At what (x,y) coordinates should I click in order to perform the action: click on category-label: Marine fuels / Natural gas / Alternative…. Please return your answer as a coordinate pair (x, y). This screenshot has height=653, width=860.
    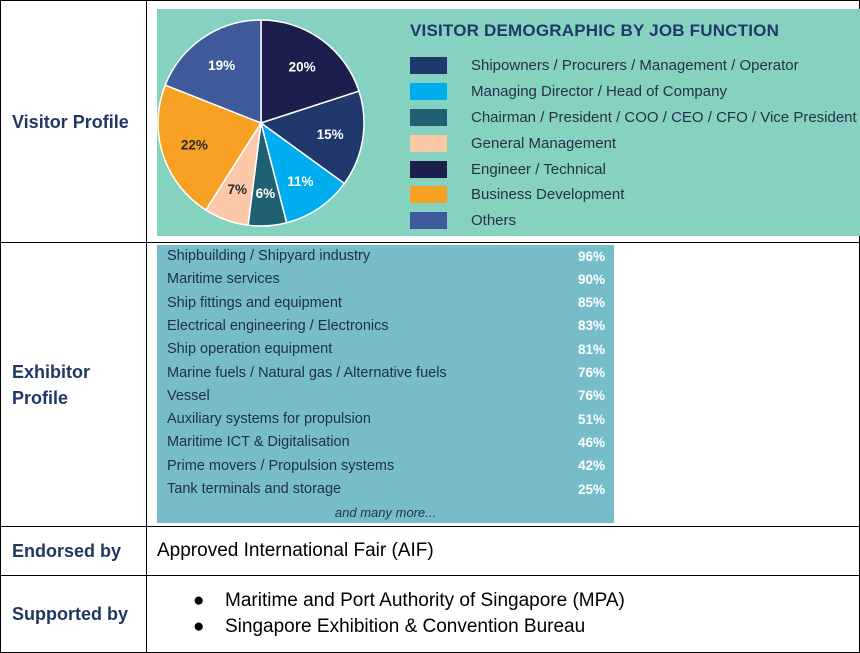
    Looking at the image, I should click on (307, 372).